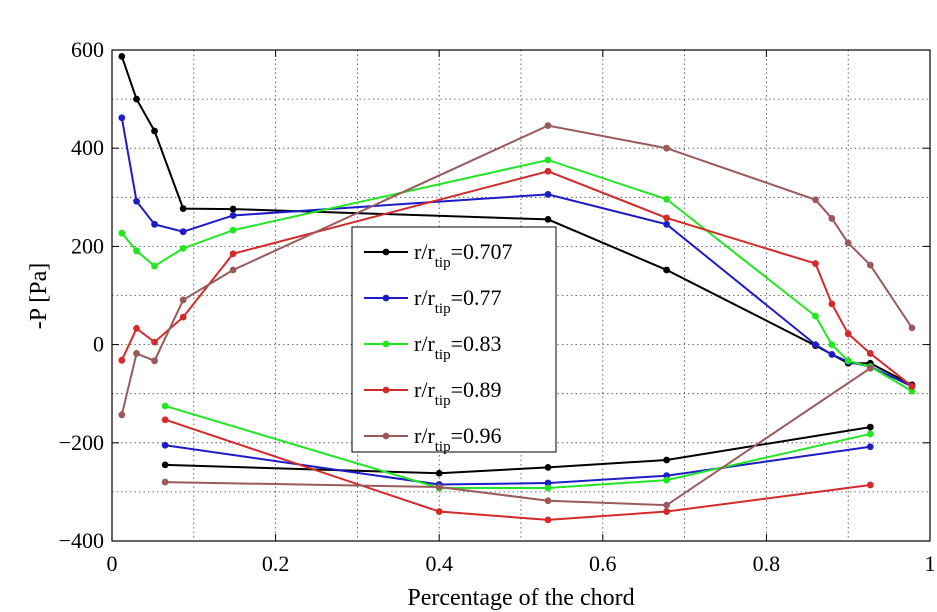 The image size is (937, 612). I want to click on y-tick-label: 400, so click(87, 147).